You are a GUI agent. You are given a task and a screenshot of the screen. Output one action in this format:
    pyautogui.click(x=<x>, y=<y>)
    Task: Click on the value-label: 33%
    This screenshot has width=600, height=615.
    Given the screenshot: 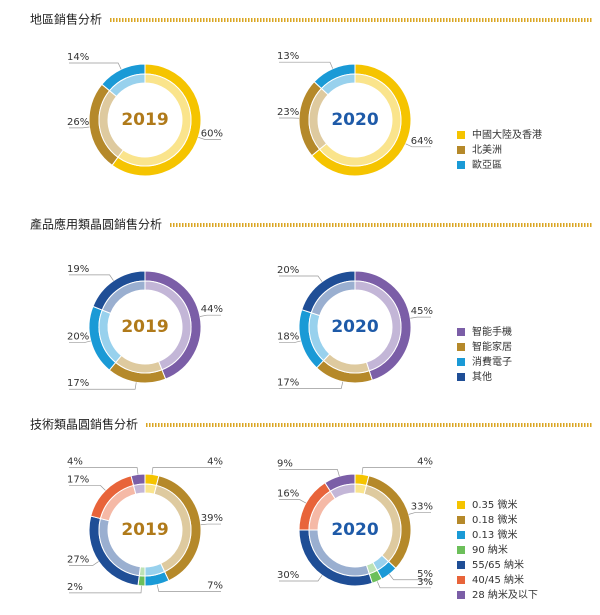 What is the action you would take?
    pyautogui.click(x=422, y=506)
    